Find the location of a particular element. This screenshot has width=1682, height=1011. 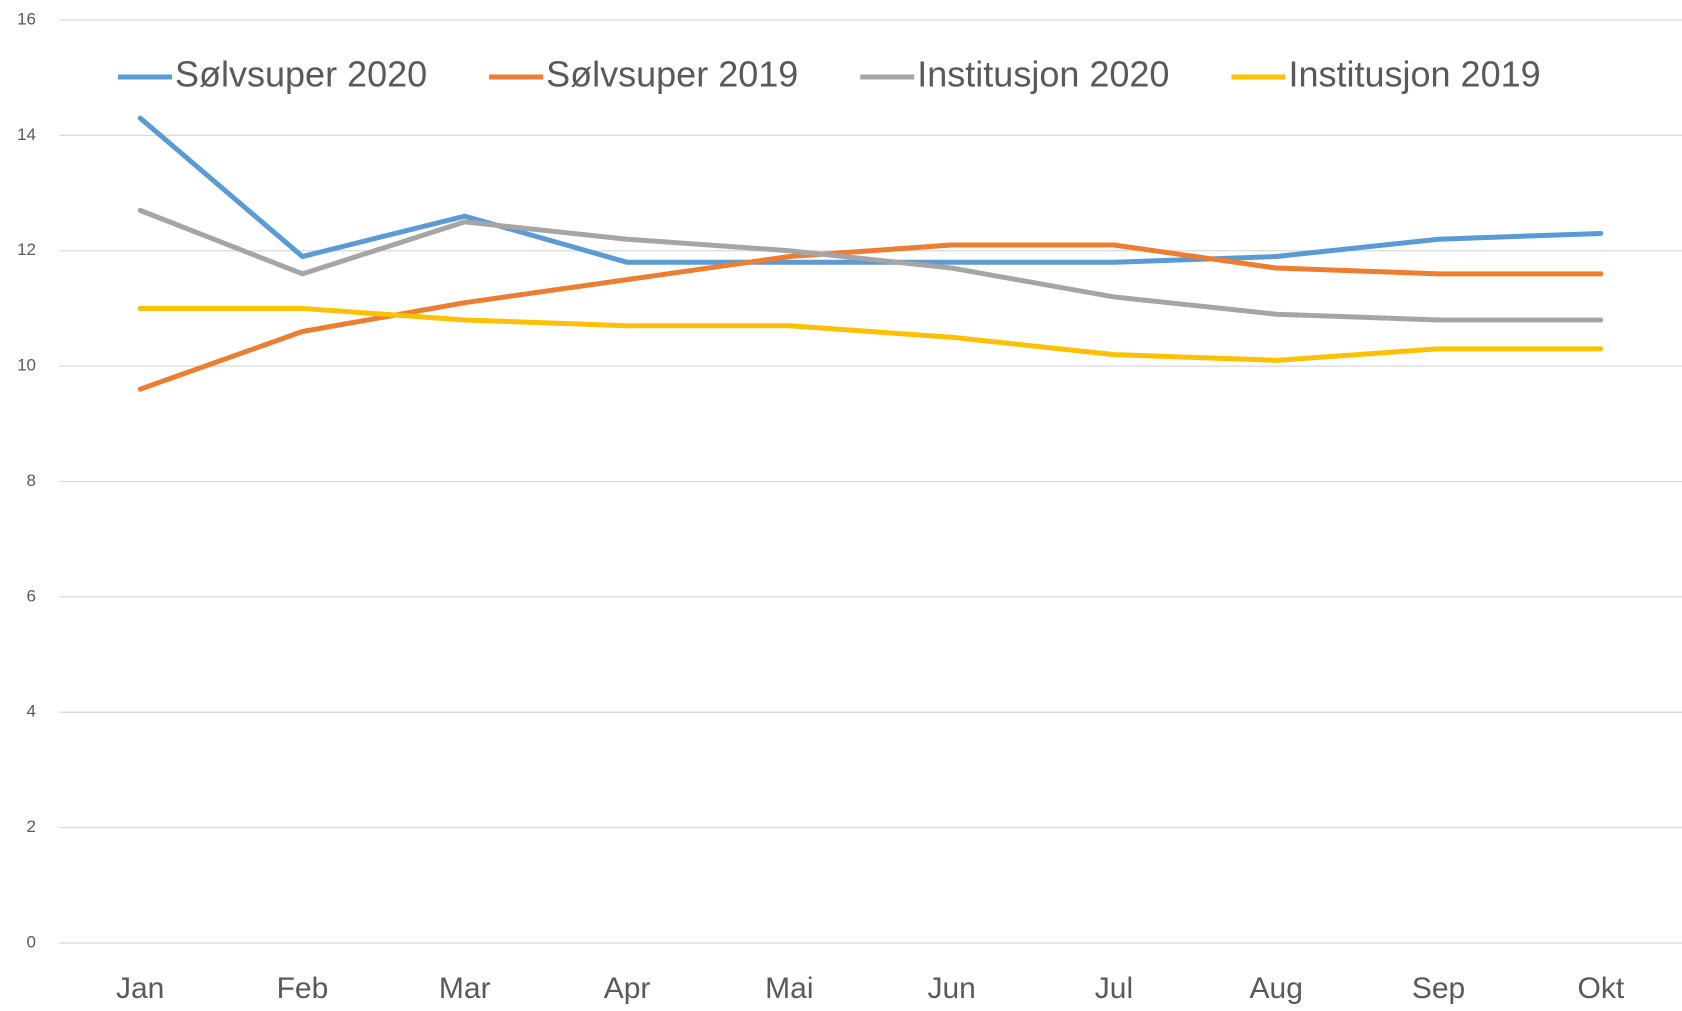

x-tick-label: Sep is located at coordinates (1438, 988).